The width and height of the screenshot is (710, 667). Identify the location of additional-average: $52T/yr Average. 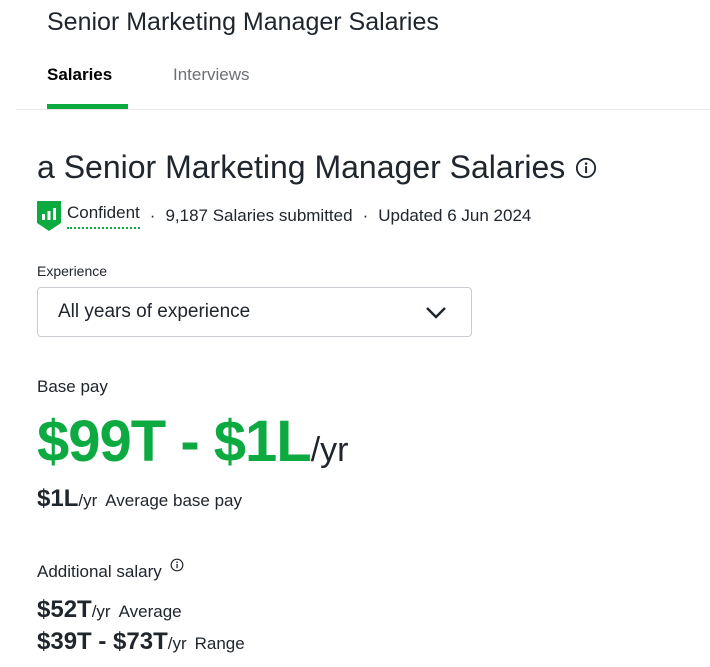
(109, 610).